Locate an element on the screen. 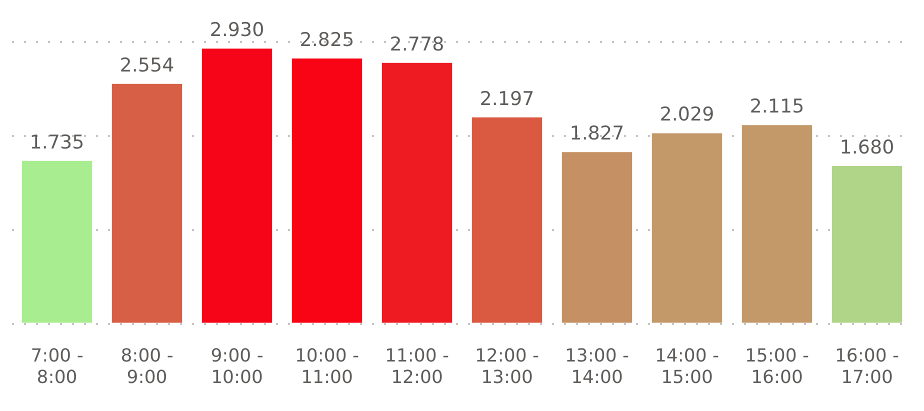  data-label: 2.930 is located at coordinates (237, 30).